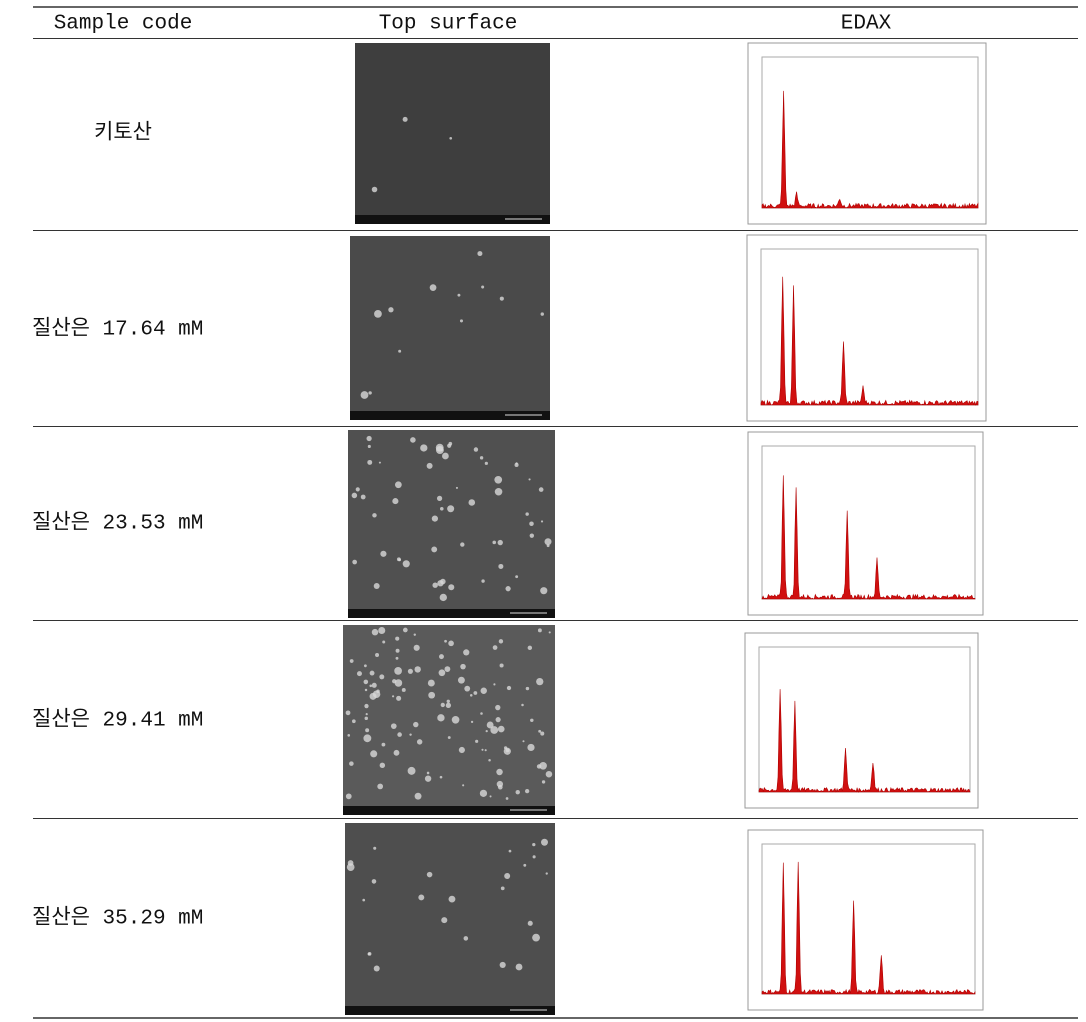 The image size is (1086, 1022). I want to click on sample-code: 질산은 35.29 mM, so click(117, 918).